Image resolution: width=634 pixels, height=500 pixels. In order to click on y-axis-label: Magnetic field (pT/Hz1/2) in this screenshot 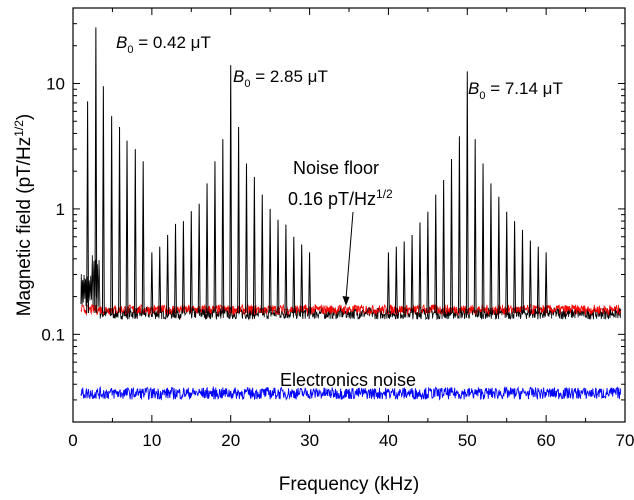, I will do `click(23, 215)`.